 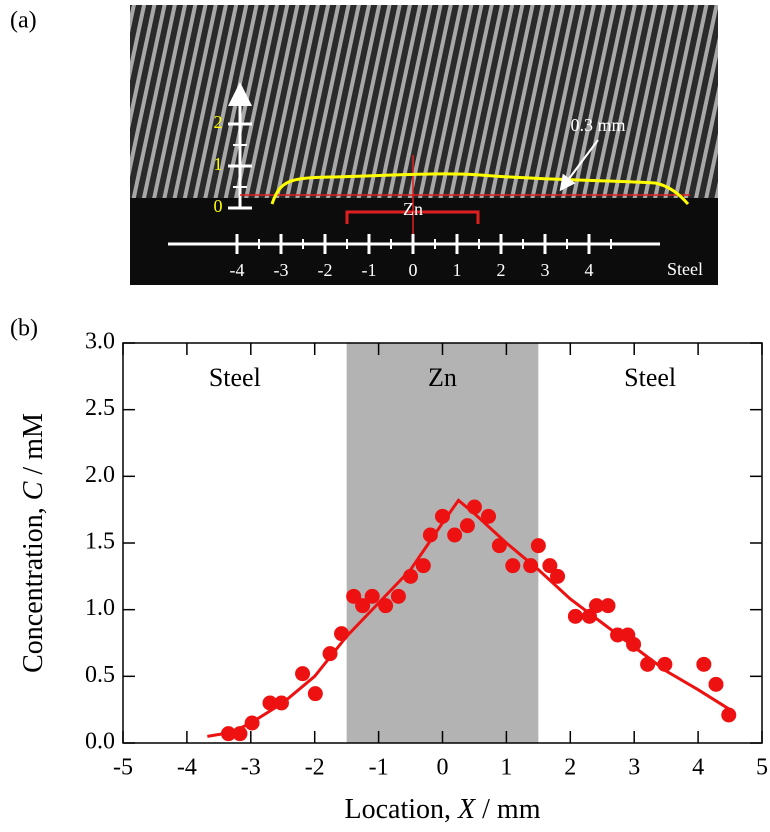 I want to click on x-axis-label: Location, X / mm, so click(x=443, y=809).